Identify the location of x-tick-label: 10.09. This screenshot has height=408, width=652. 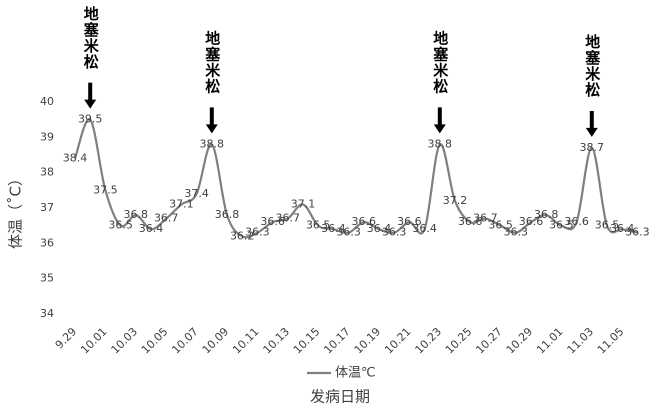
(215, 340).